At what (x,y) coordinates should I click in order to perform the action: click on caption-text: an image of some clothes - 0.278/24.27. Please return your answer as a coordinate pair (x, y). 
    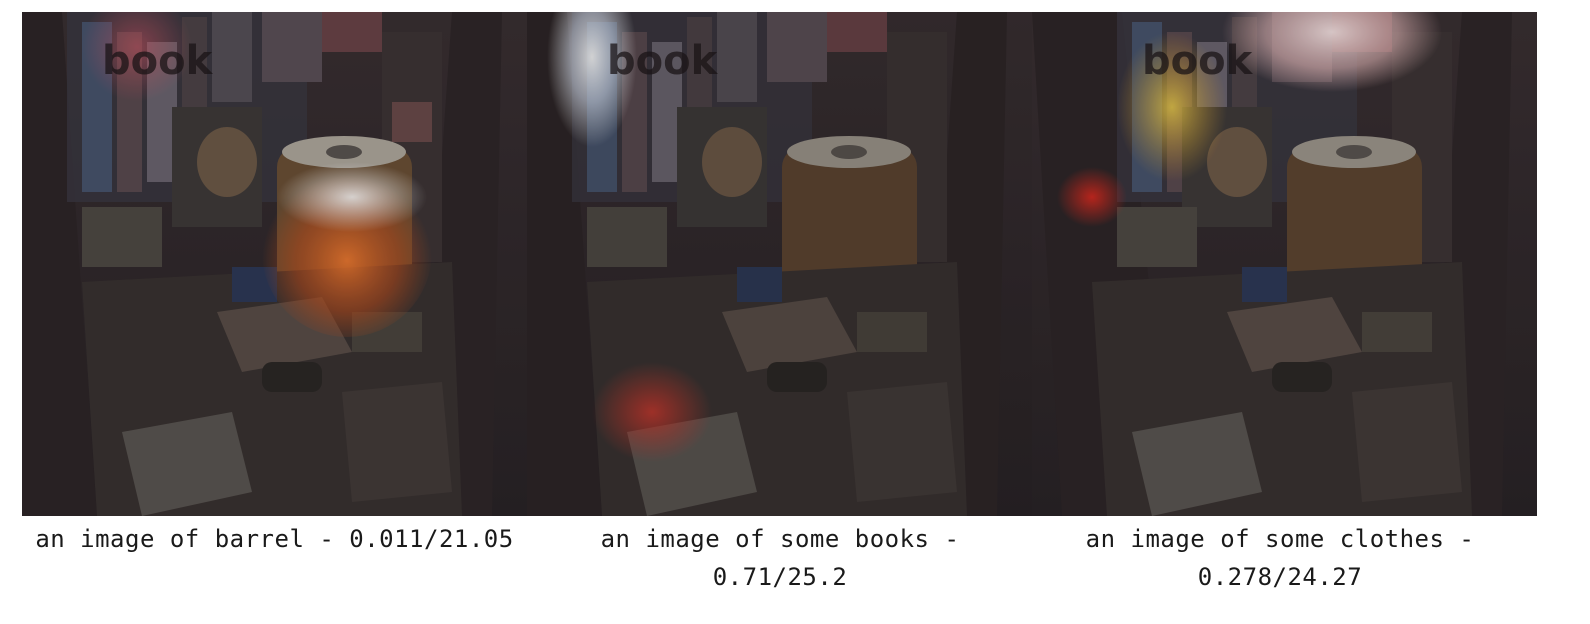
    Looking at the image, I should click on (1280, 558).